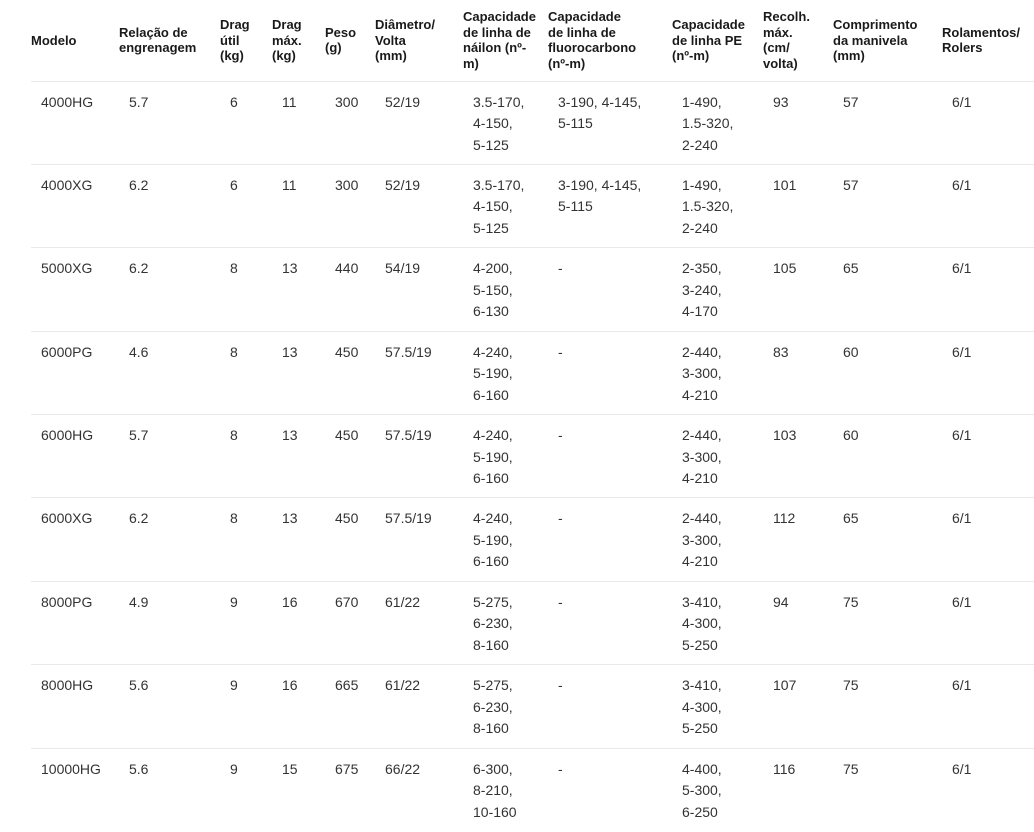  What do you see at coordinates (75, 539) in the screenshot?
I see `cell-modelo: 6000XG` at bounding box center [75, 539].